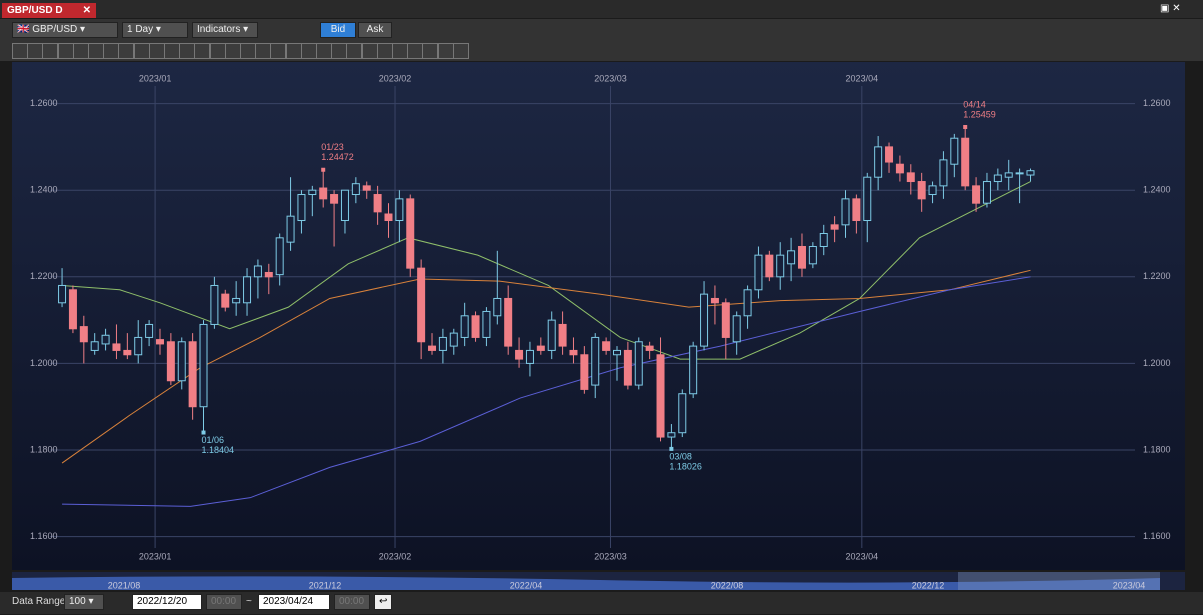 The image size is (1203, 615). What do you see at coordinates (383, 602) in the screenshot?
I see `reset-button: ↩` at bounding box center [383, 602].